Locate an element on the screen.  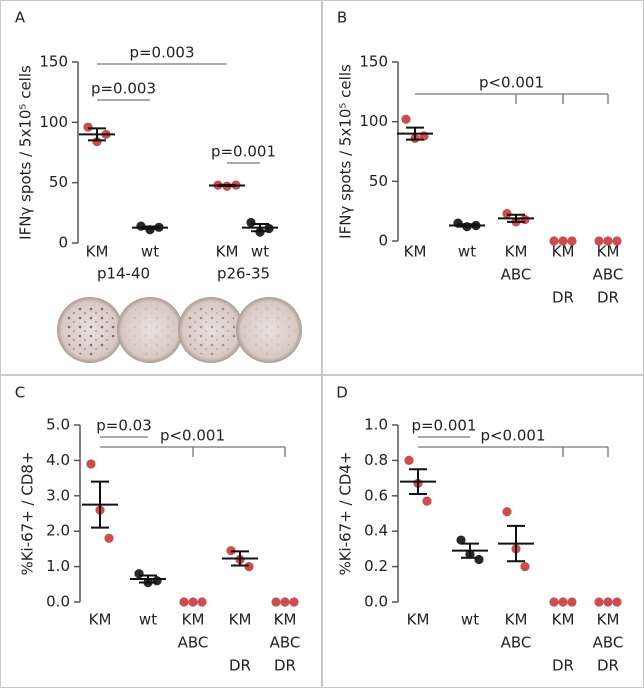
panel-label: C is located at coordinates (20, 393).